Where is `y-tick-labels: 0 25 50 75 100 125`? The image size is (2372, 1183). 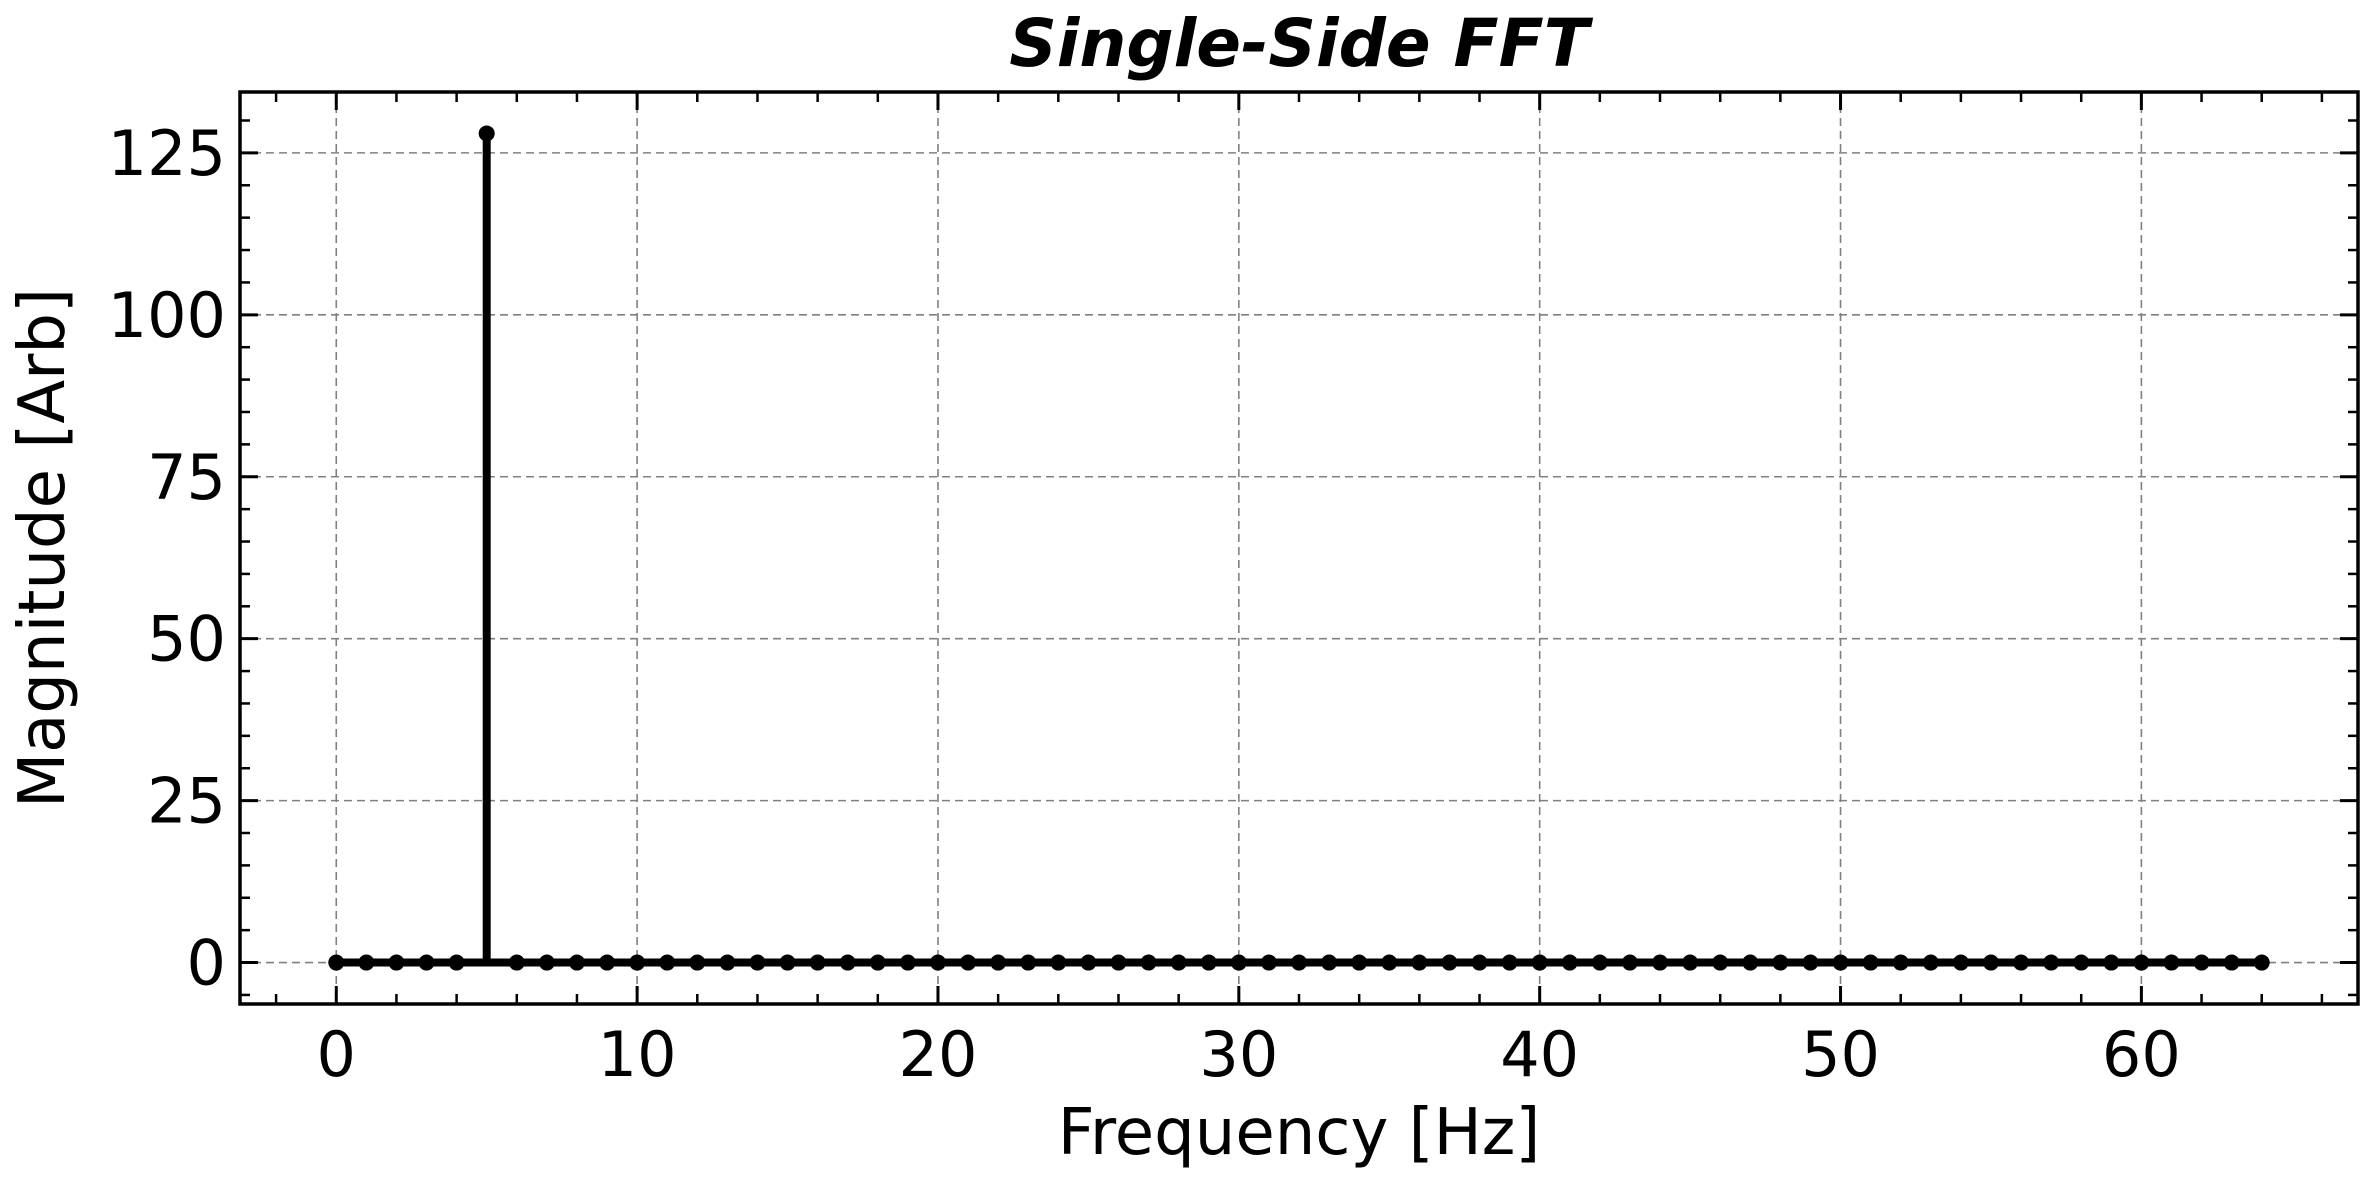 y-tick-labels: 0 25 50 75 100 125 is located at coordinates (167, 558).